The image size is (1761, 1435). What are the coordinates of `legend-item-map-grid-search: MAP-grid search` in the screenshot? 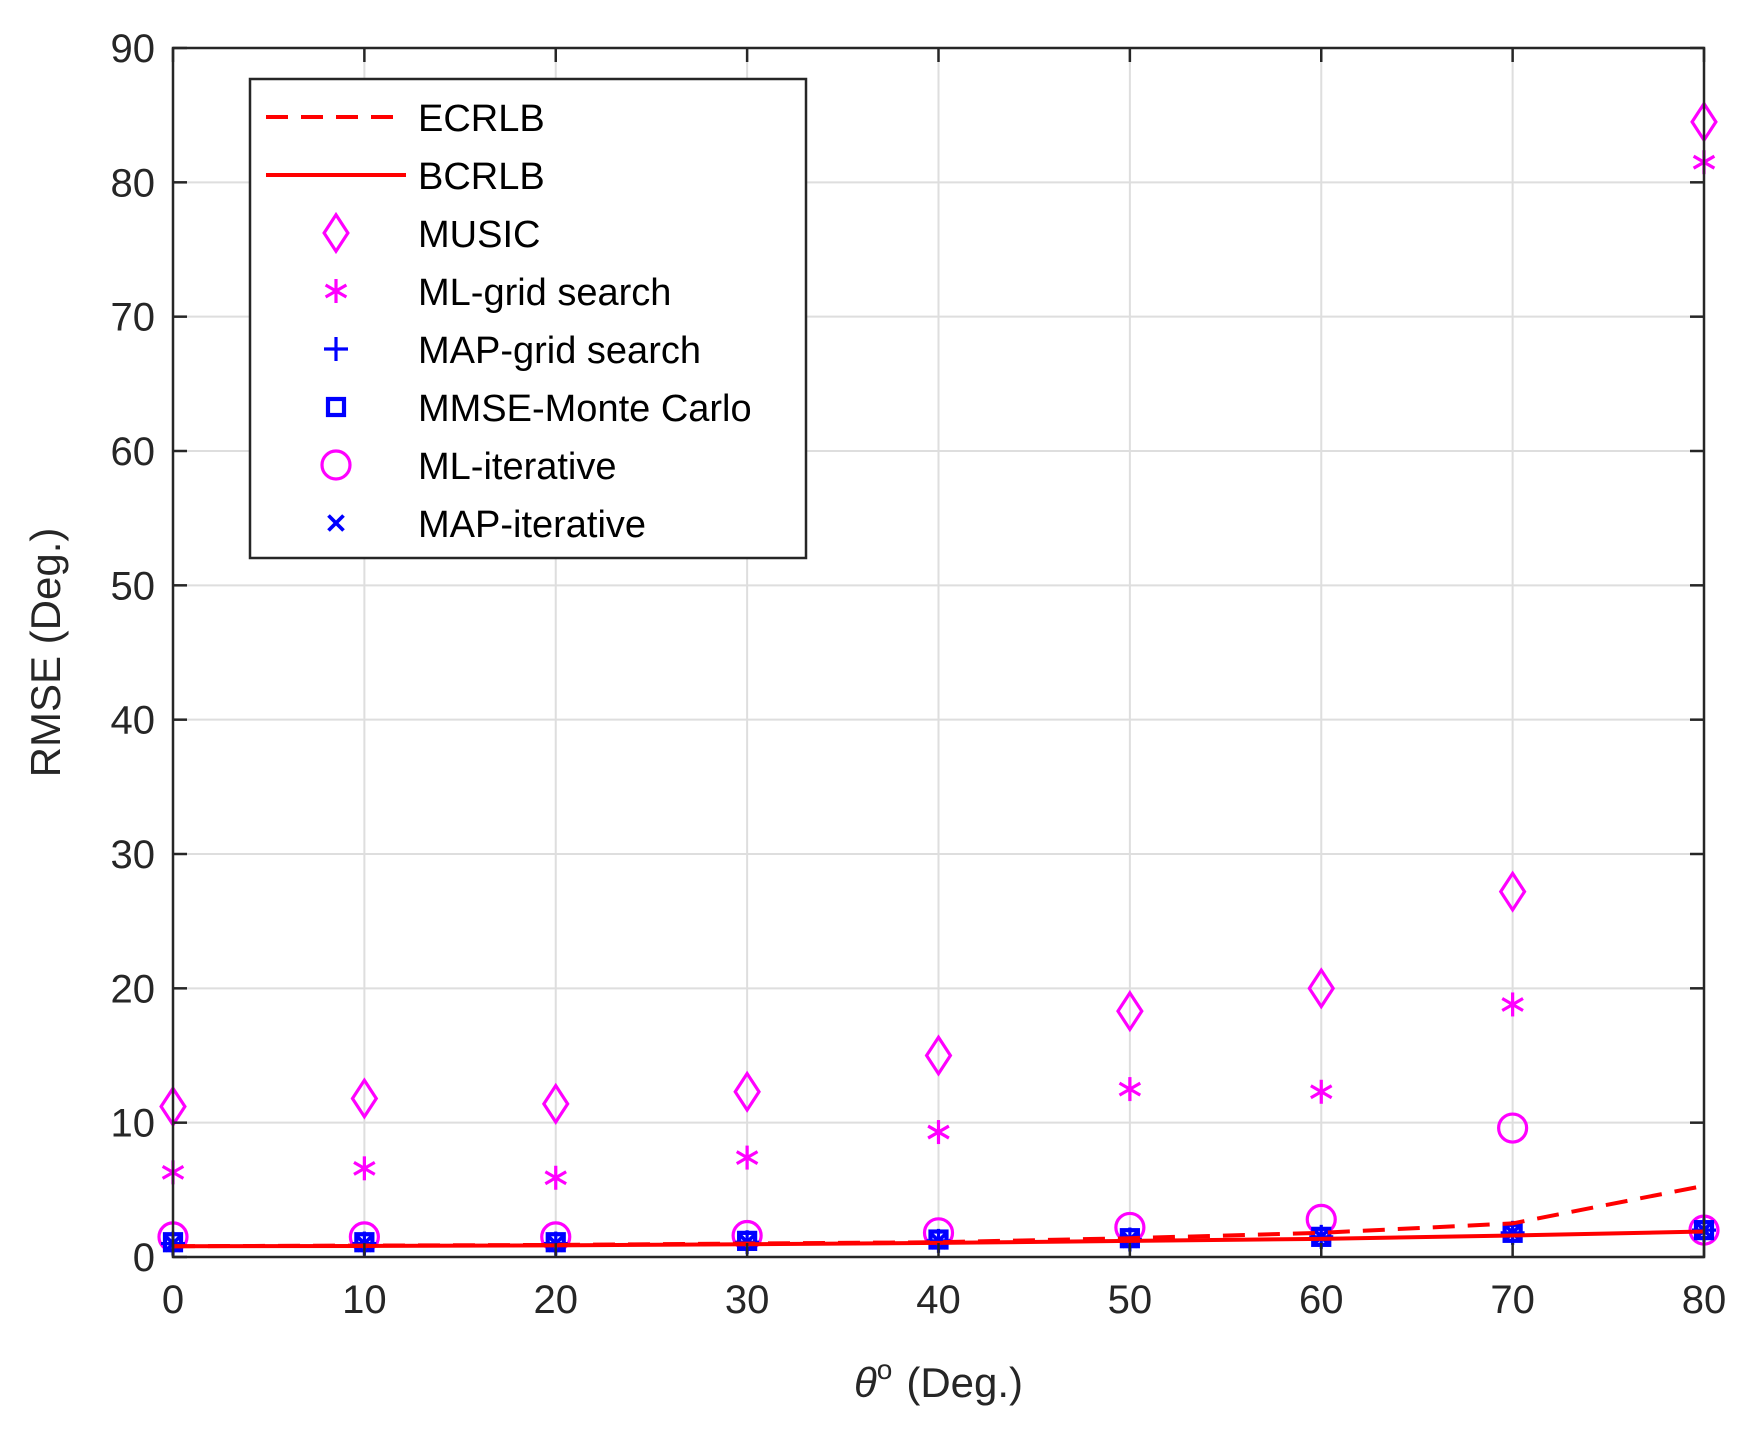 It's located at (512, 351).